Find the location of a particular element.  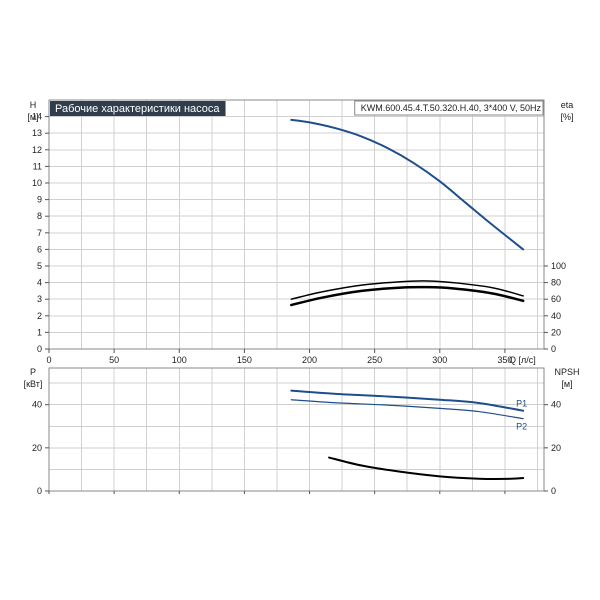

y-tick-label-head: 0 is located at coordinates (39, 349).